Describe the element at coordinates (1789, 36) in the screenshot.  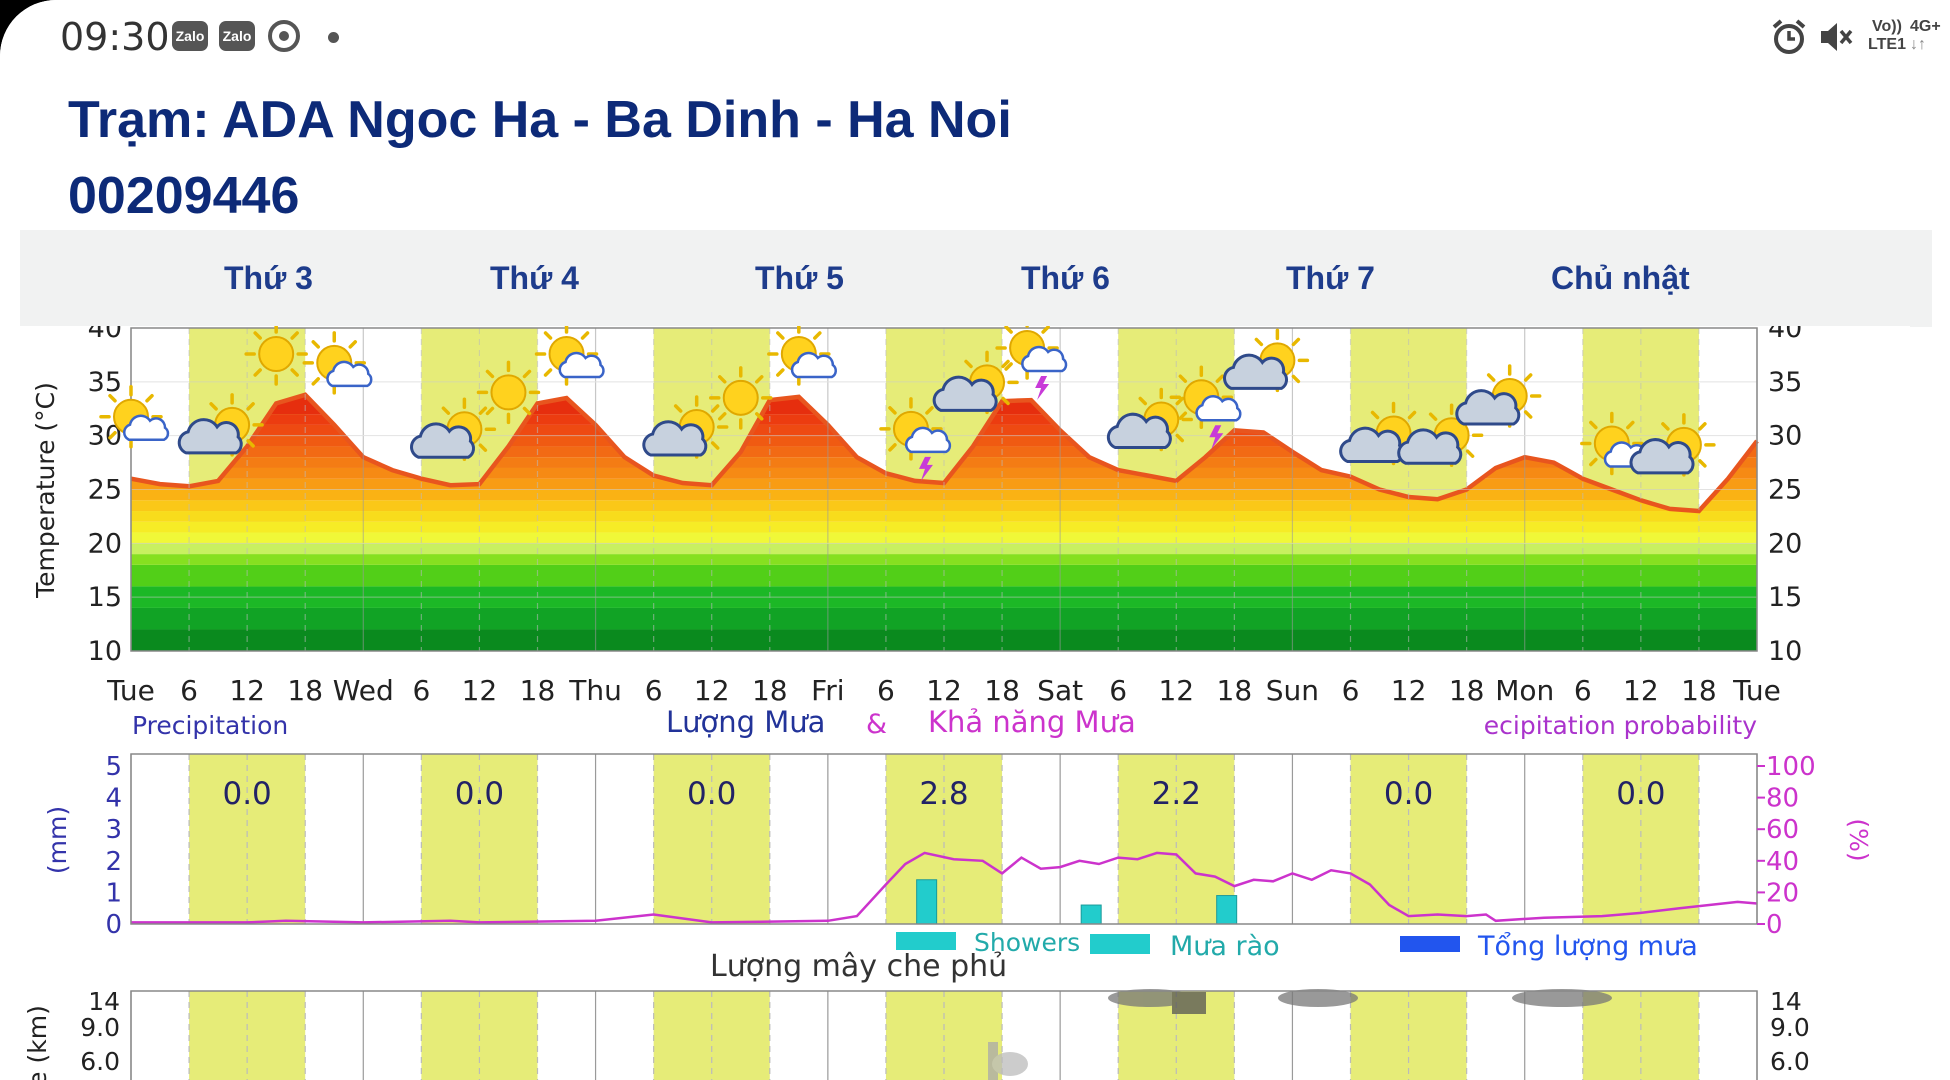
I see `alarm-icon` at that location.